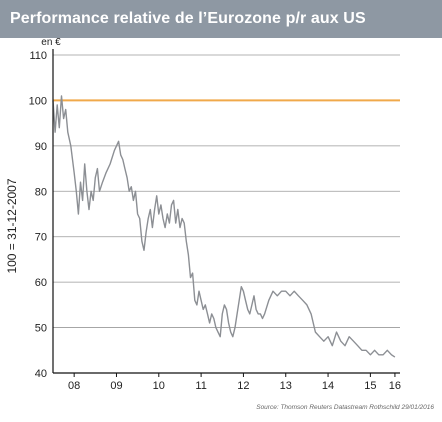 The width and height of the screenshot is (442, 422). Describe the element at coordinates (38, 101) in the screenshot. I see `y-tick-label-100: 100` at that location.